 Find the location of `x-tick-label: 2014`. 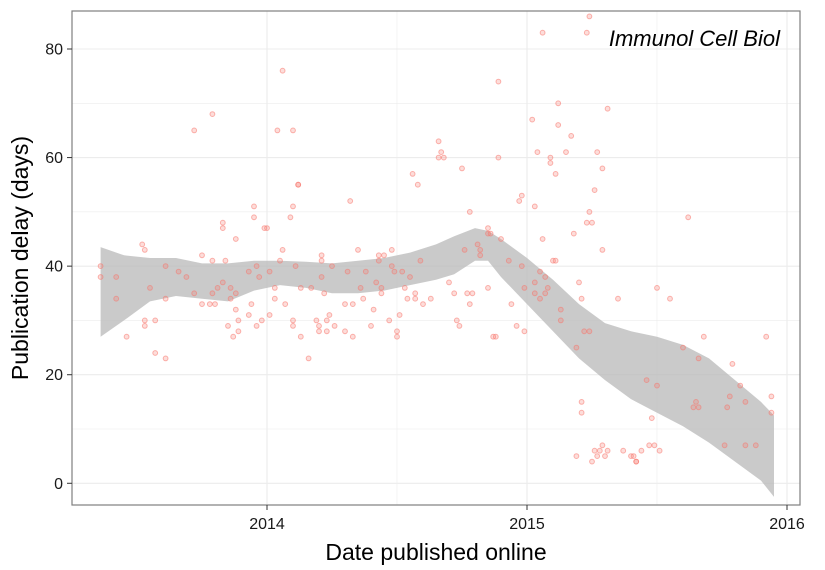

x-tick-label: 2014 is located at coordinates (267, 524).